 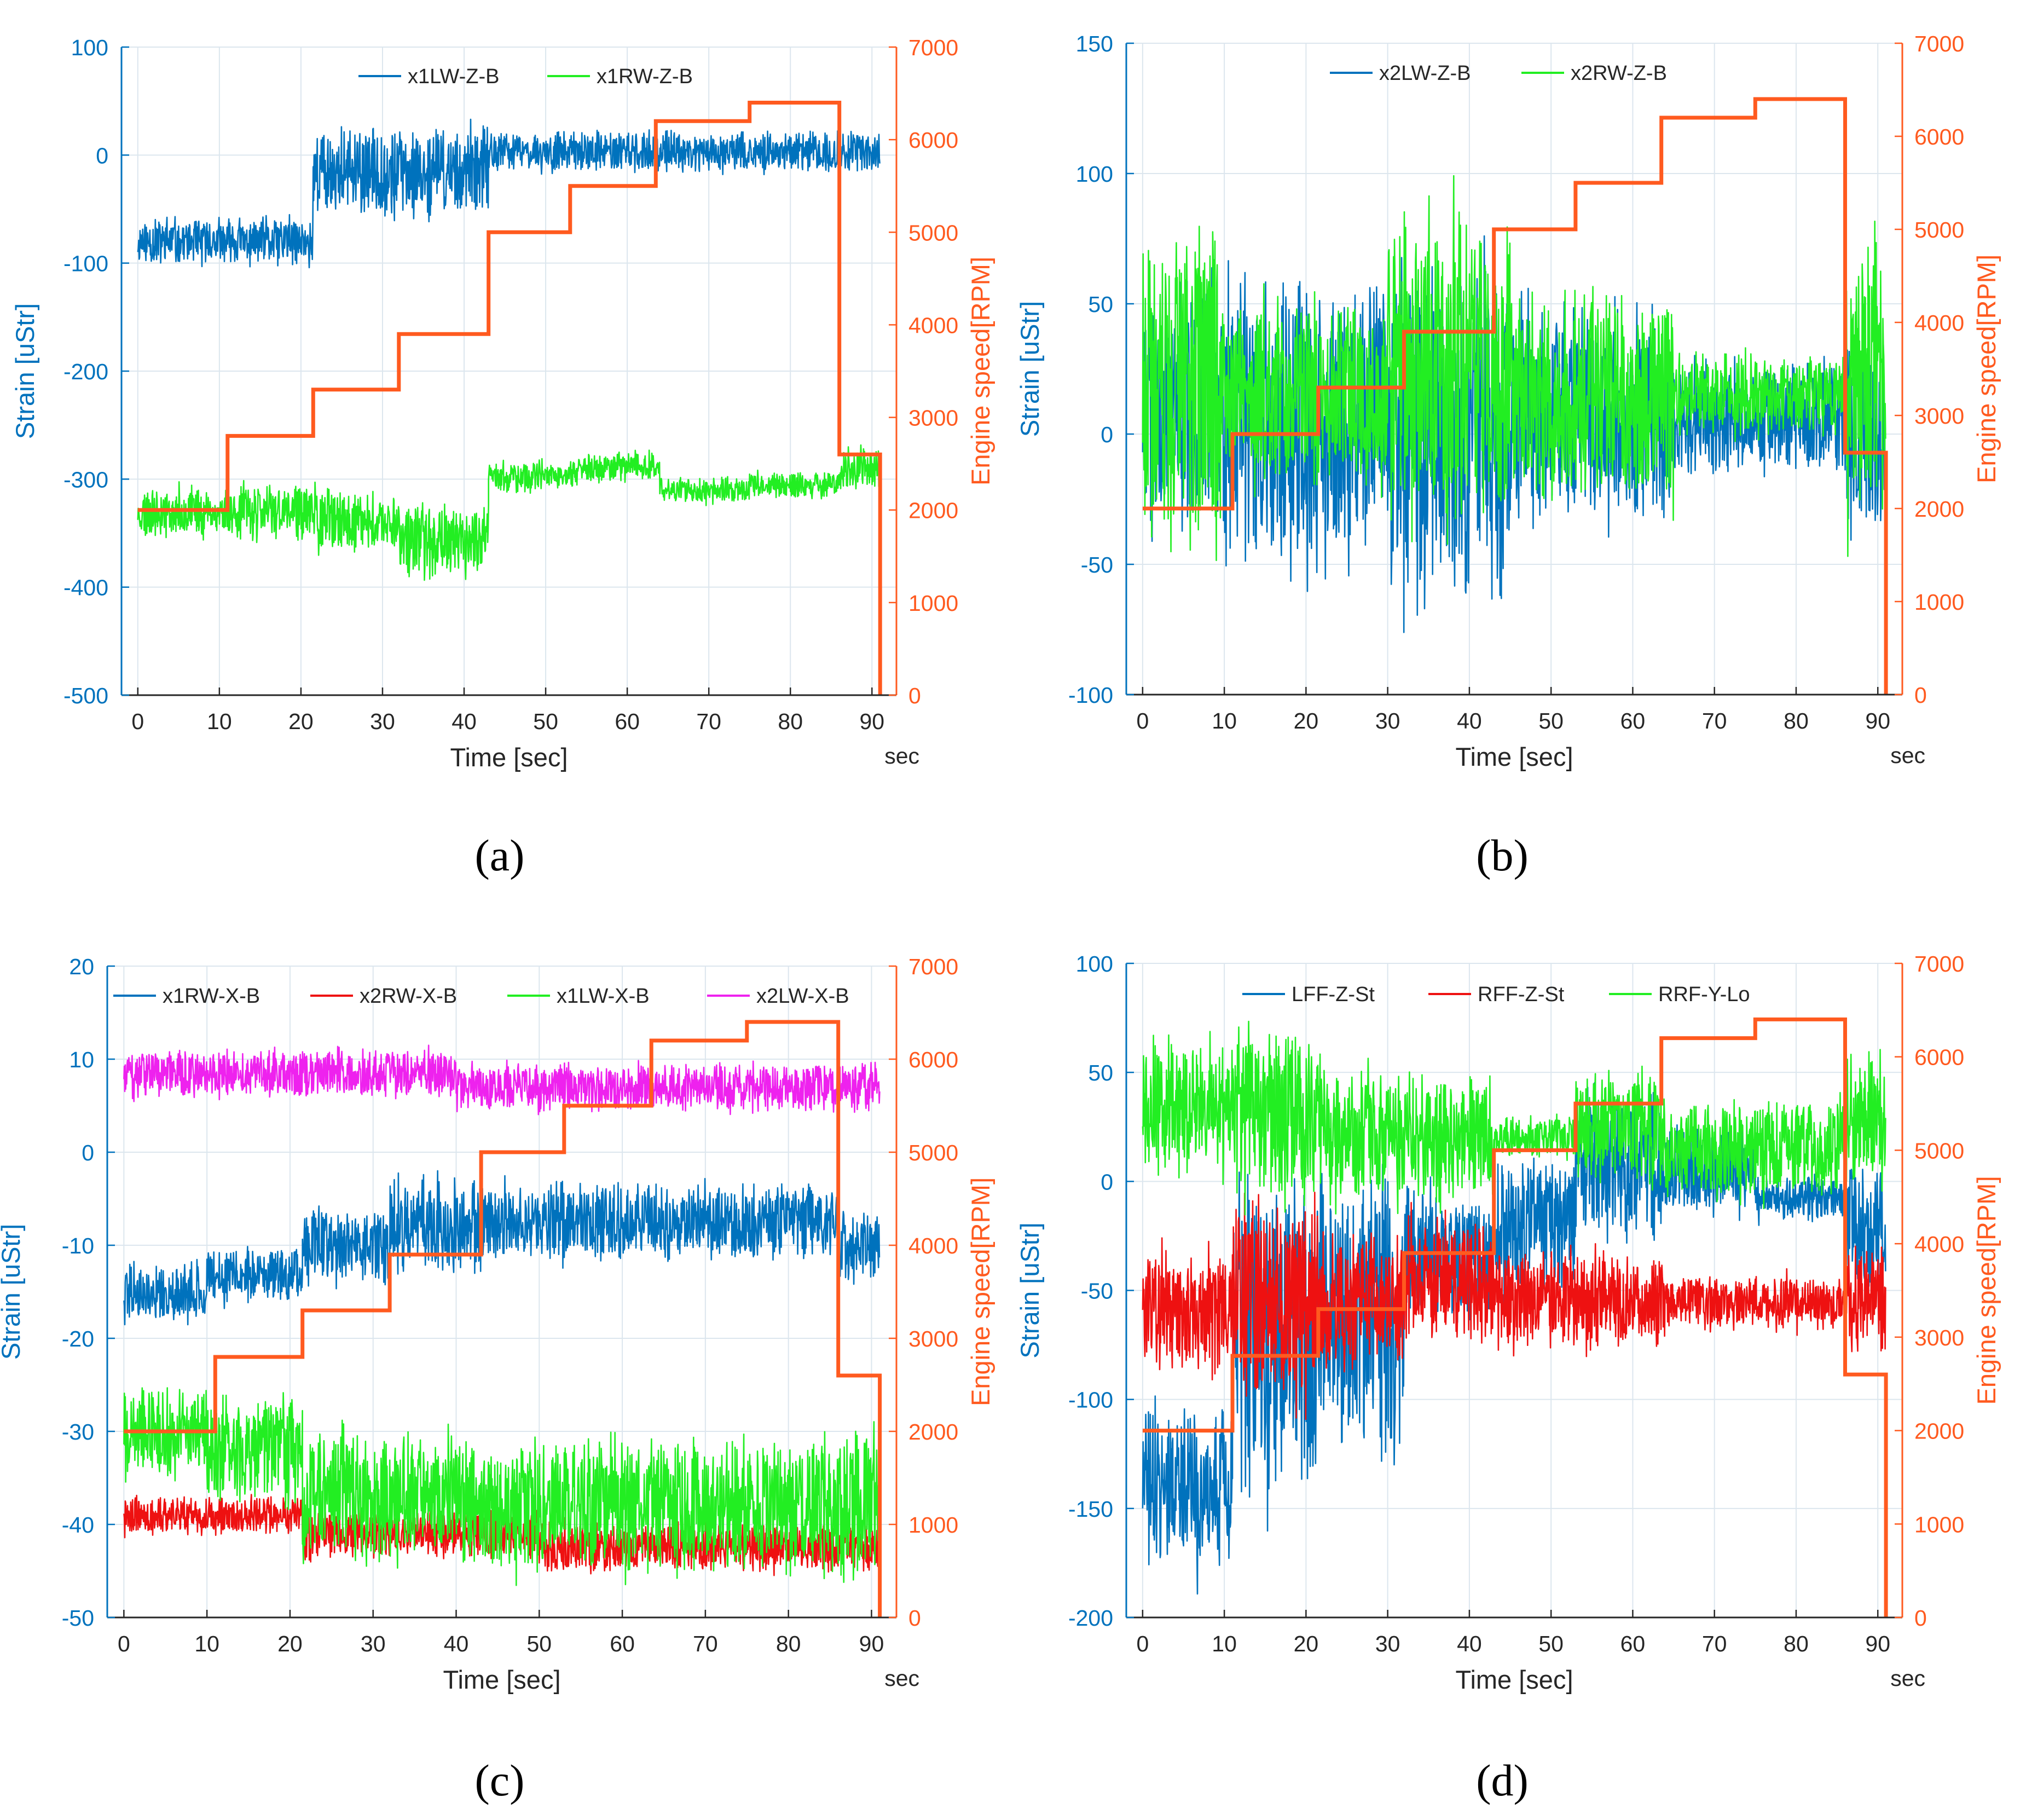 What do you see at coordinates (81, 1059) in the screenshot?
I see `y-tick-label: 10` at bounding box center [81, 1059].